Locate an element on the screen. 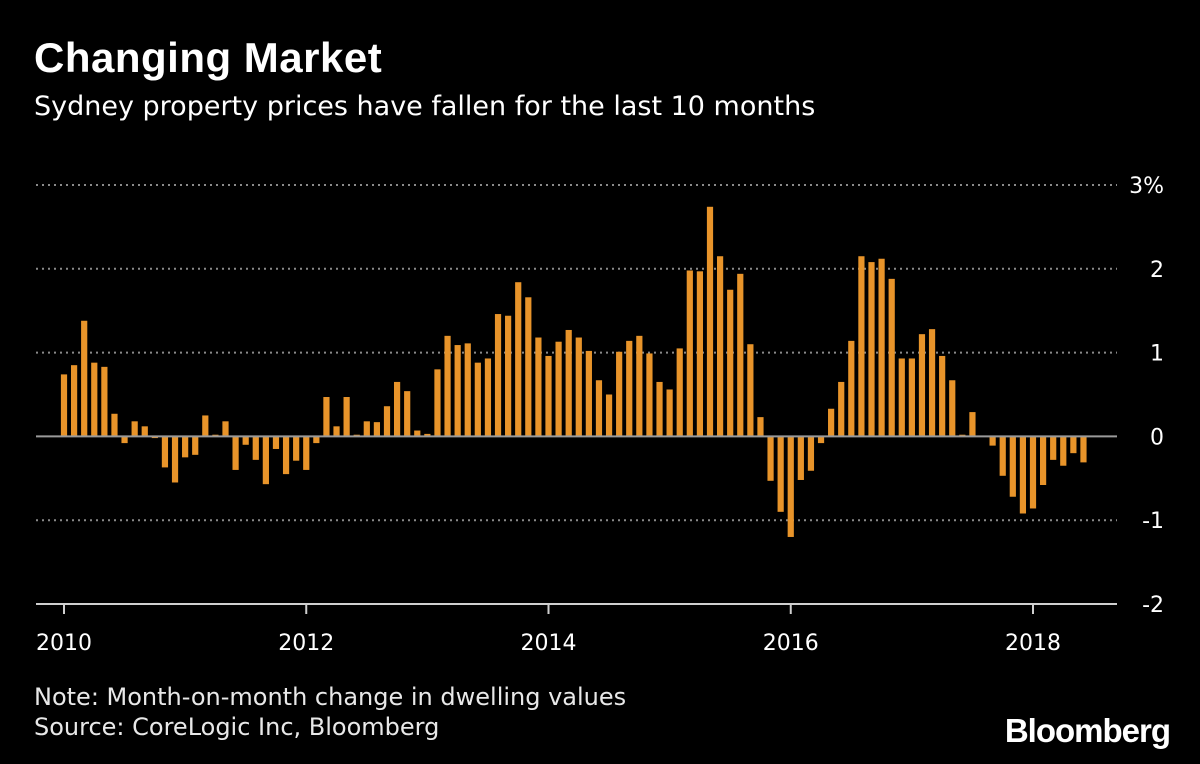  y-tick-label: 1 is located at coordinates (1157, 354).